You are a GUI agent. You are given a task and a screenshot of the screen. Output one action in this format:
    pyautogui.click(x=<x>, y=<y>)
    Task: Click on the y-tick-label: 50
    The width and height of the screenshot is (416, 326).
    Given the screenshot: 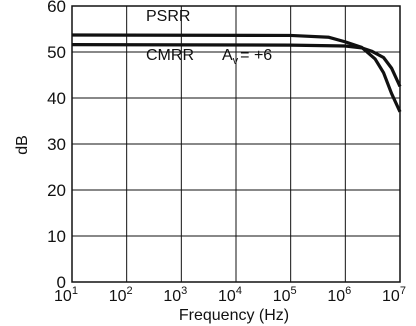 What is the action you would take?
    pyautogui.click(x=56, y=52)
    